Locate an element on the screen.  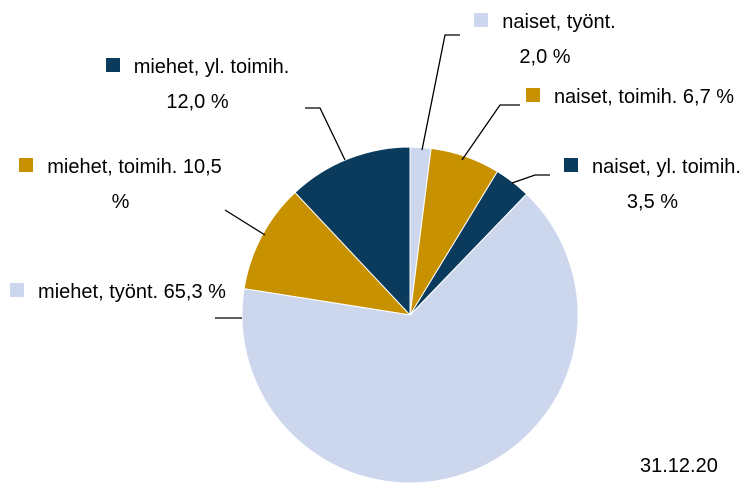
slice-label: naiset, yl. toimih. 3,5 % is located at coordinates (652, 185).